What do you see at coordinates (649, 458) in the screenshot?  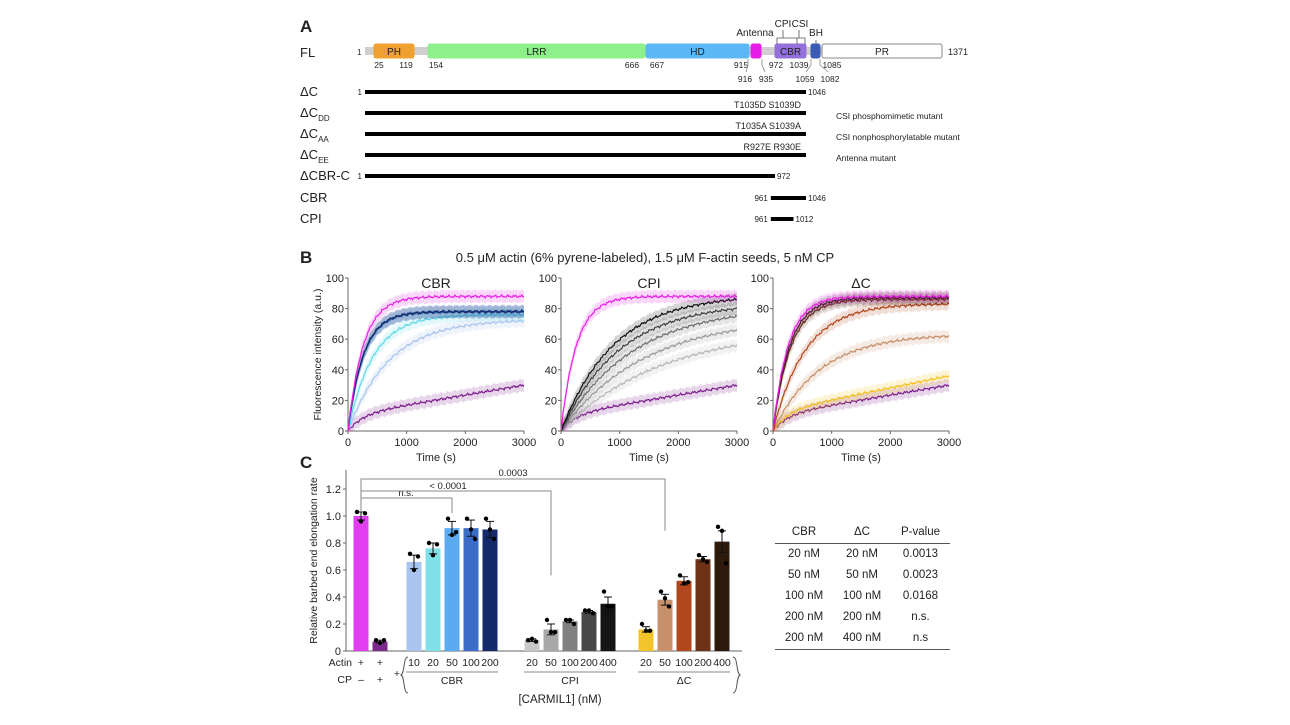 I see `x-axis-label: Time (s)` at bounding box center [649, 458].